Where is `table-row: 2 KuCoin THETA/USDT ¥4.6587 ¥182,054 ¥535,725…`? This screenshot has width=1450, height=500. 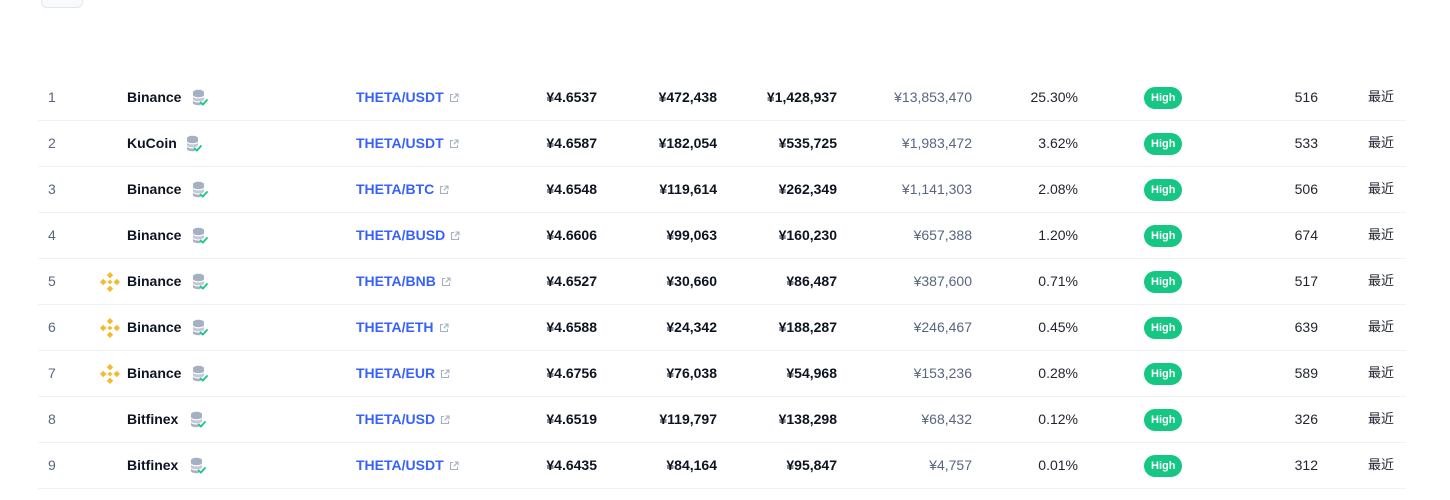 table-row: 2 KuCoin THETA/USDT ¥4.6587 ¥182,054 ¥535,725… is located at coordinates (722, 144).